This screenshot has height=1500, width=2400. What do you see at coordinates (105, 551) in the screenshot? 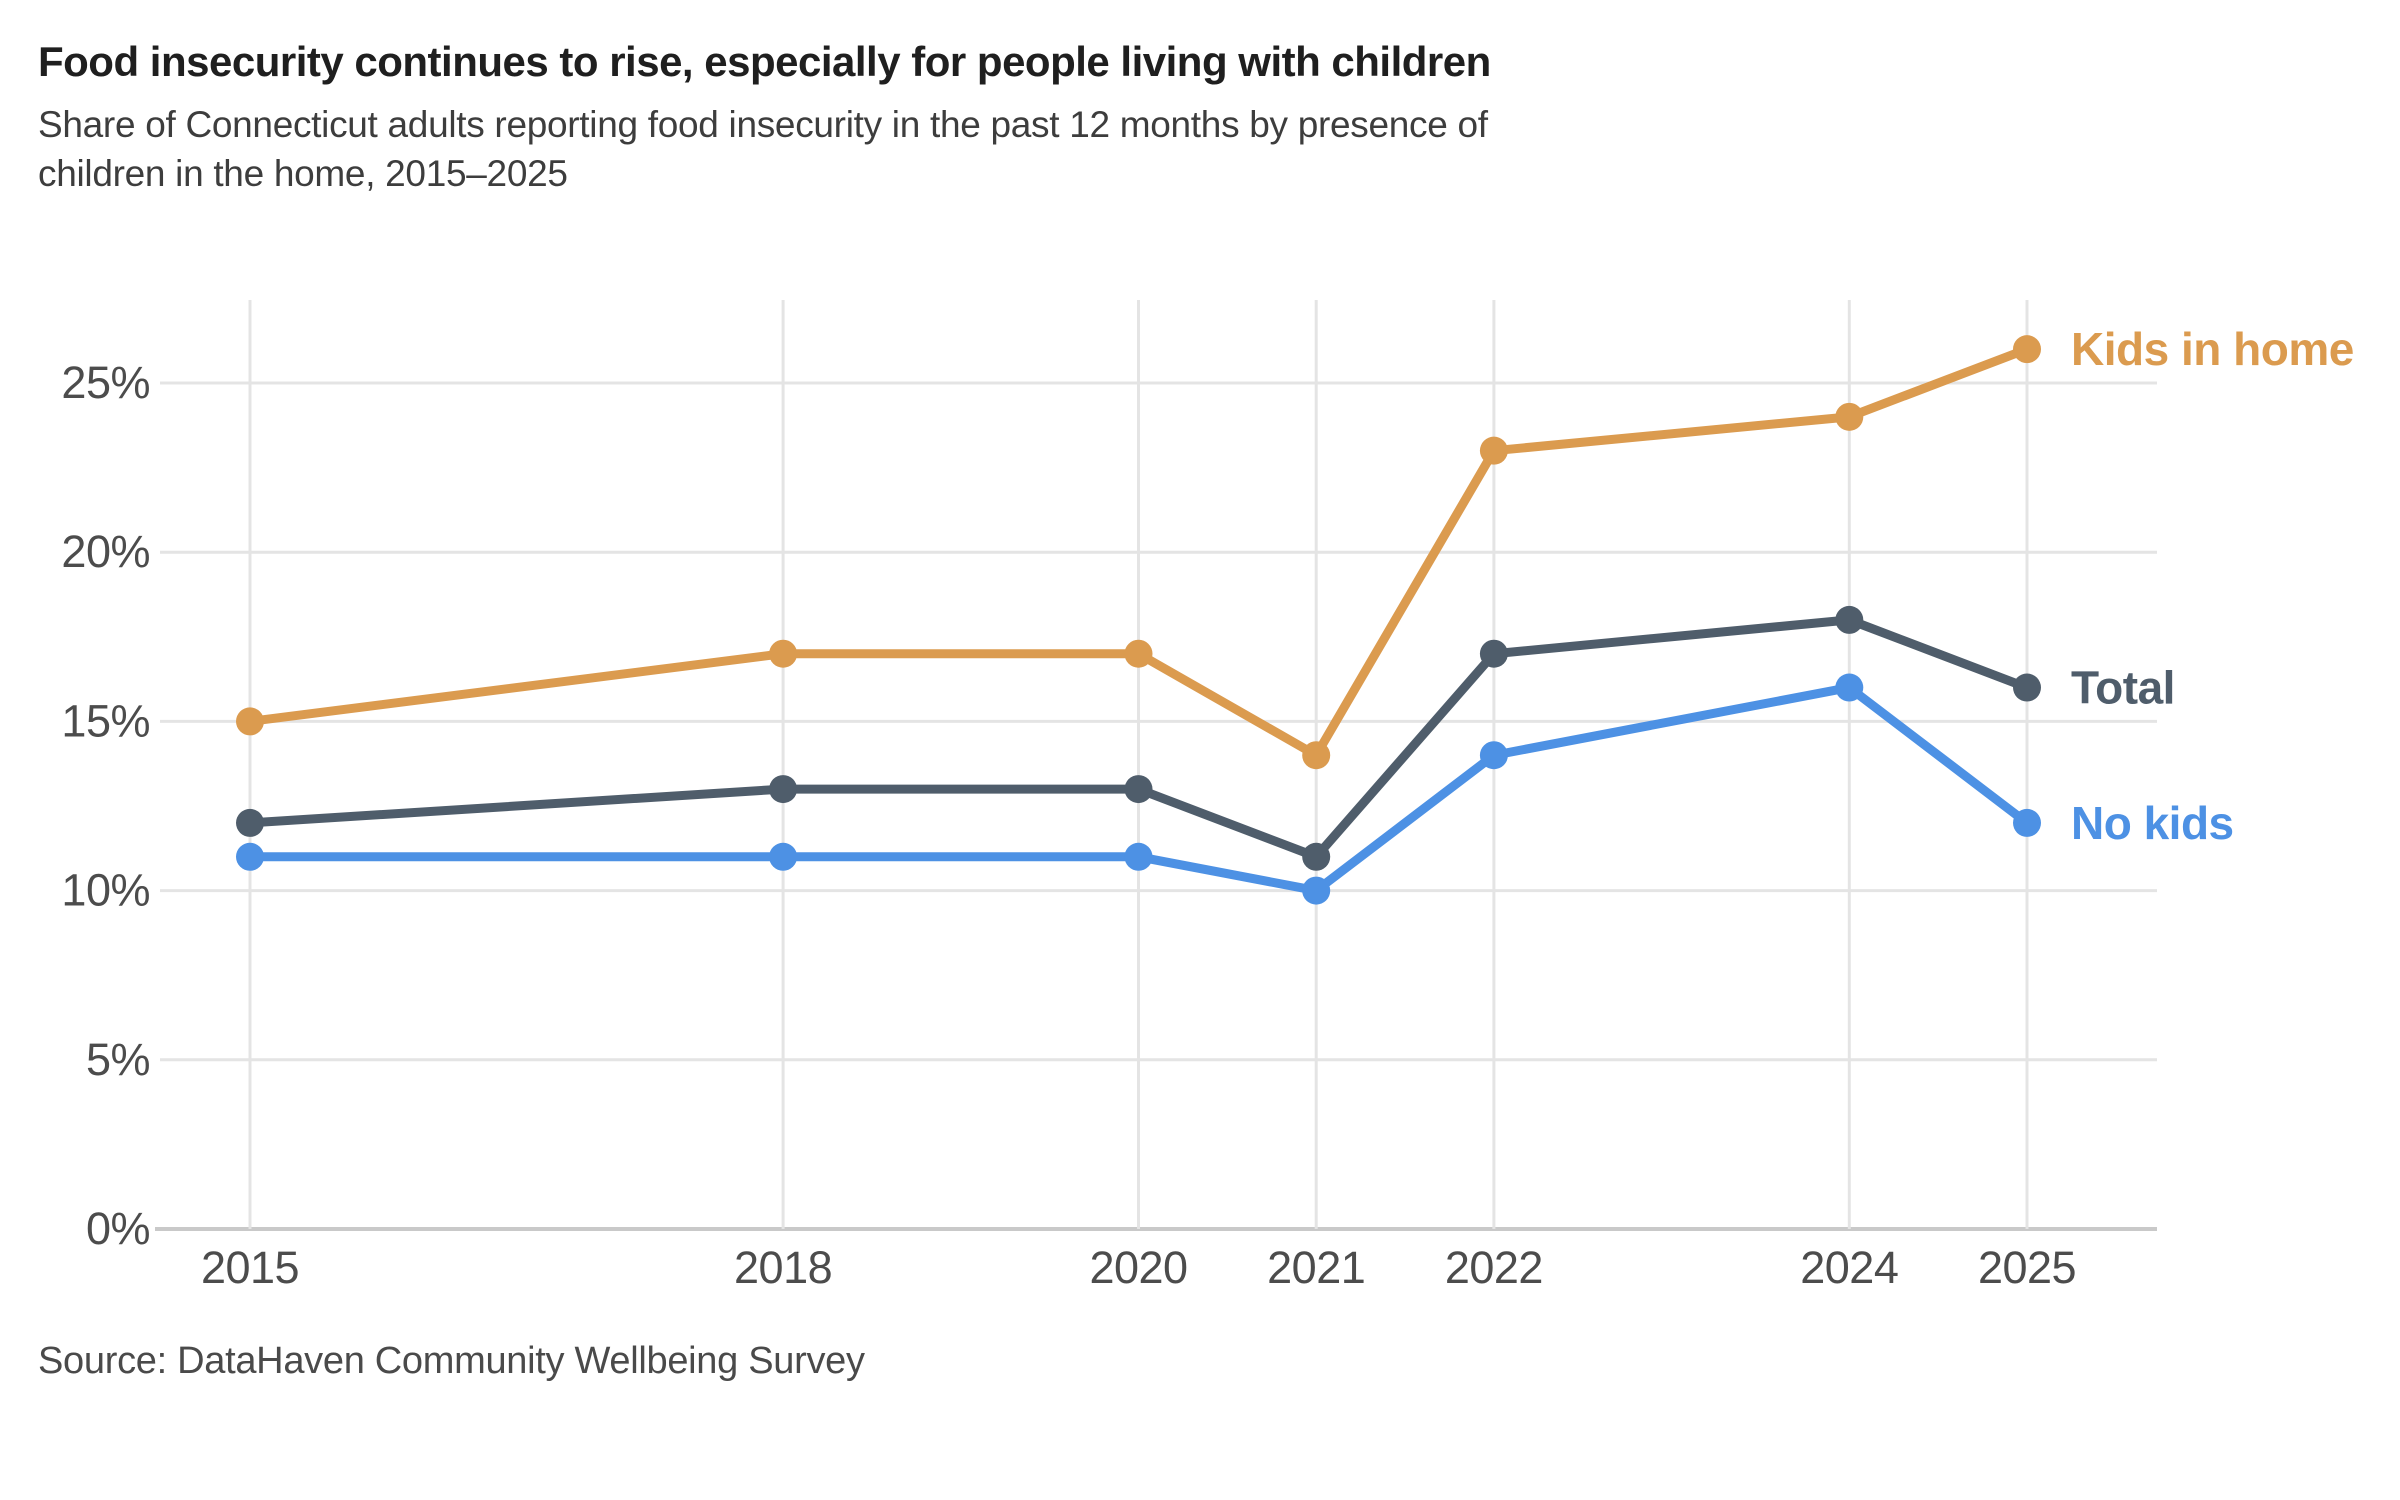
I see `y-tick-label: 20%` at bounding box center [105, 551].